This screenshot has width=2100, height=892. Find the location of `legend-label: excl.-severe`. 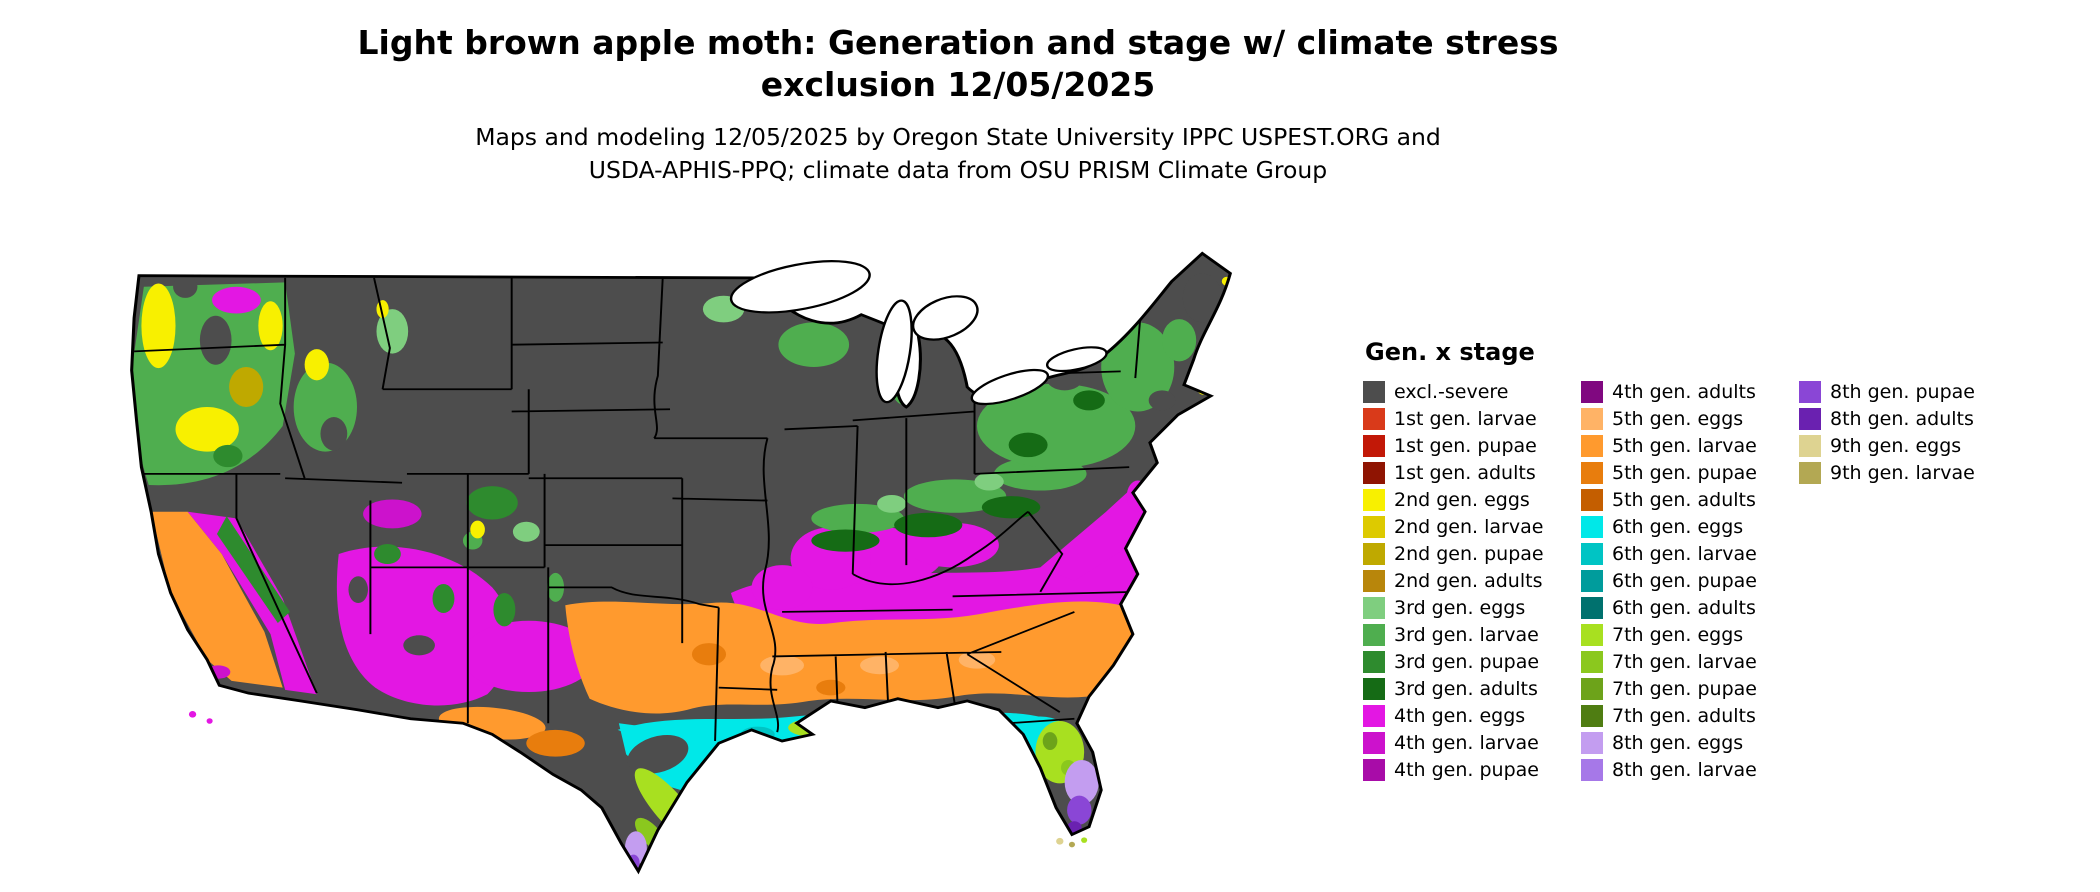

legend-label: excl.-severe is located at coordinates (1451, 391).